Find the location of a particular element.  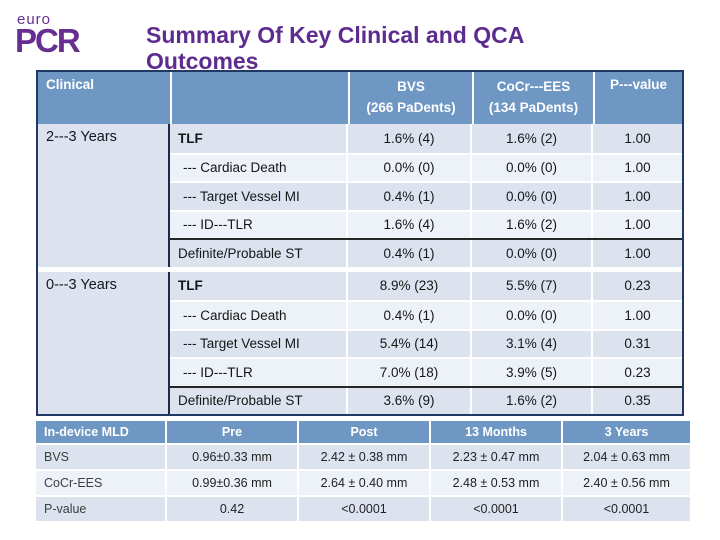

table-row: --- ID---TLR 1.6% (4) 1.6% (2) 1.00 is located at coordinates (426, 223).